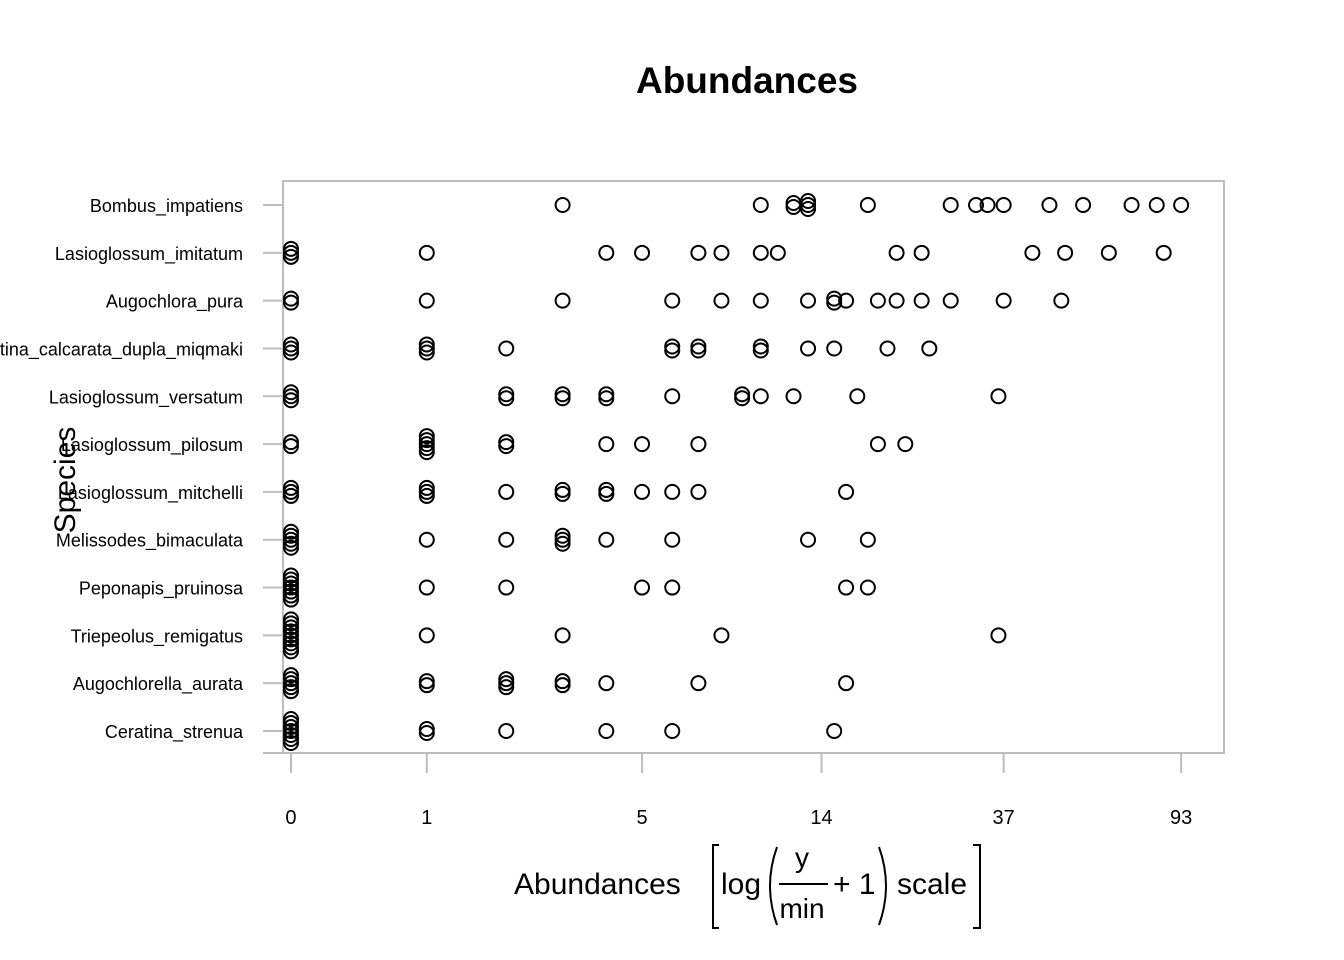 The width and height of the screenshot is (1344, 960). I want to click on x-label-denominator: min, so click(801, 908).